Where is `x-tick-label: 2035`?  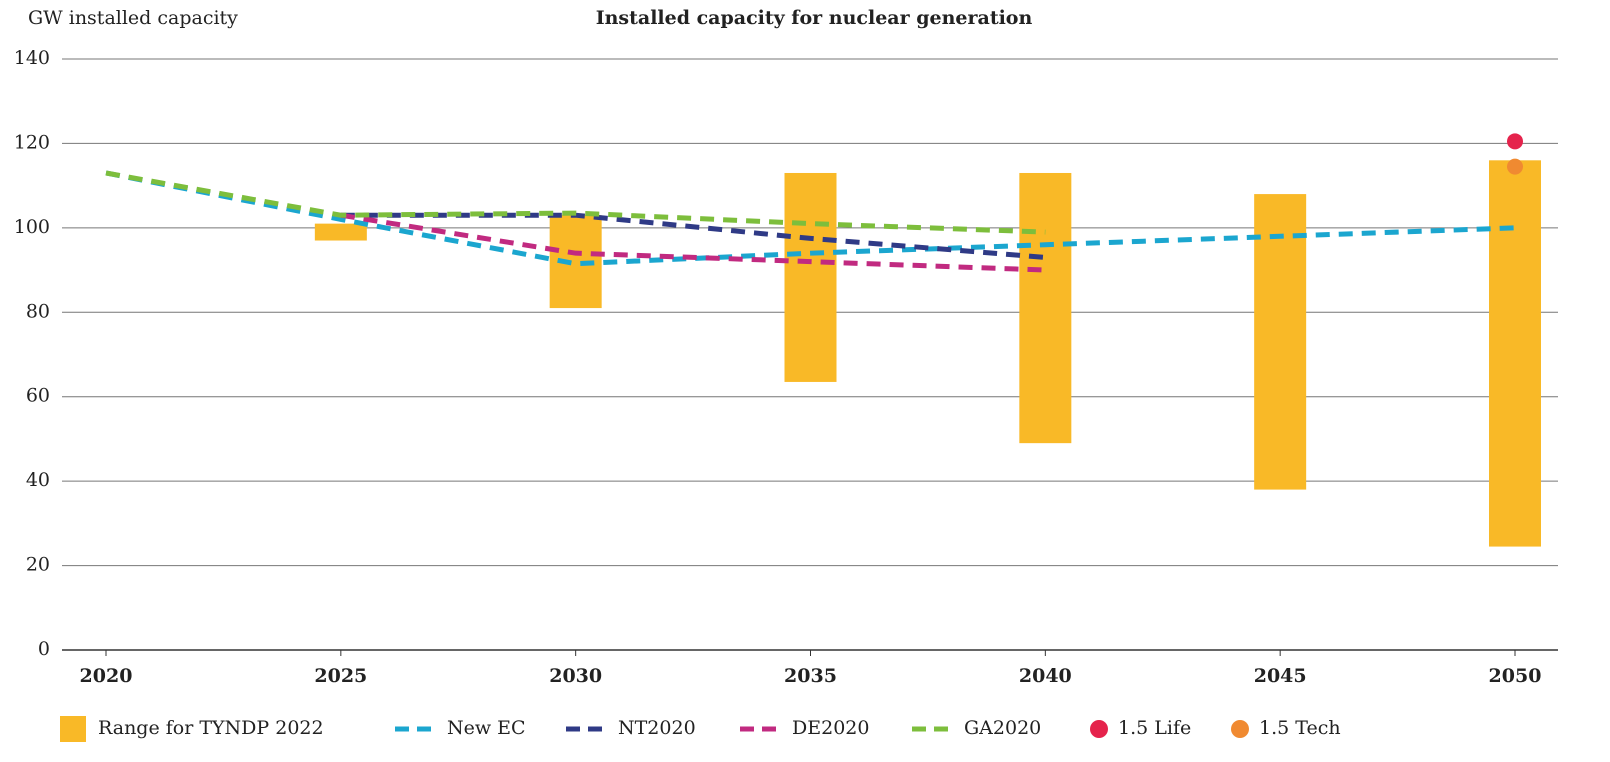
x-tick-label: 2035 is located at coordinates (810, 676).